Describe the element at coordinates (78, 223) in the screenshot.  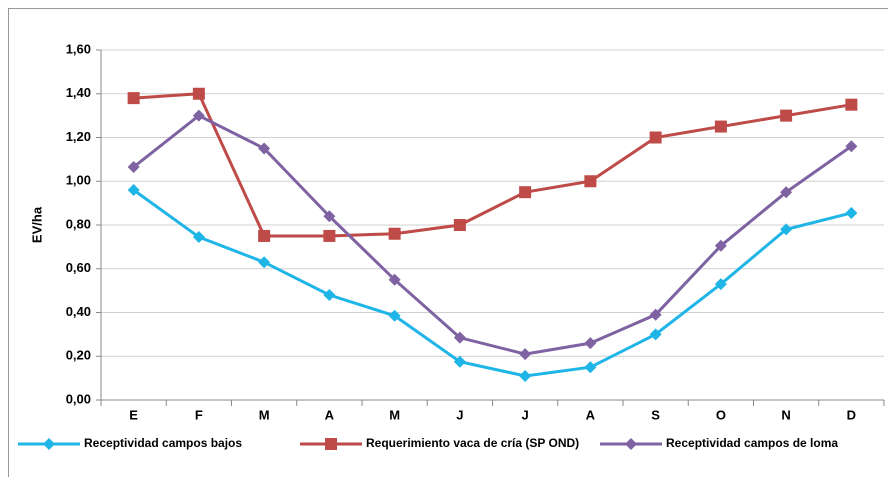
I see `y-tick-label: 0,80` at that location.